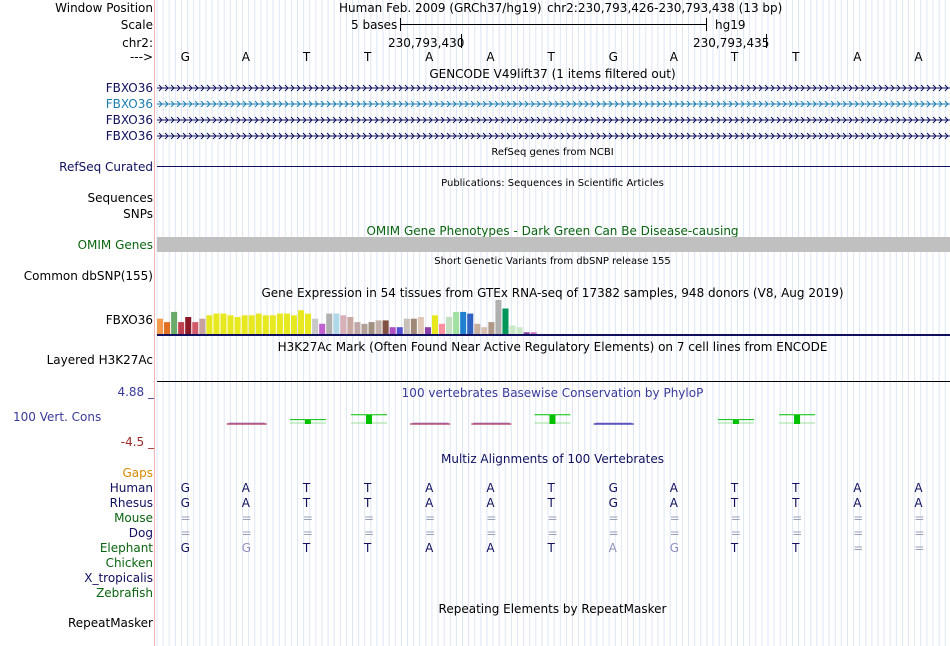  I want to click on repeatmasker-track-title: Repeating Elements by RepeatMasker, so click(552, 609).